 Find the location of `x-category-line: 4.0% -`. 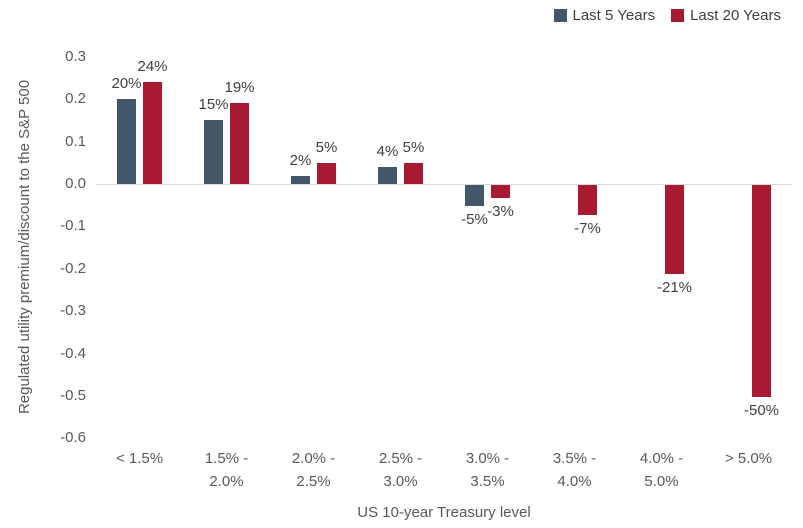

x-category-line: 4.0% - is located at coordinates (661, 458).